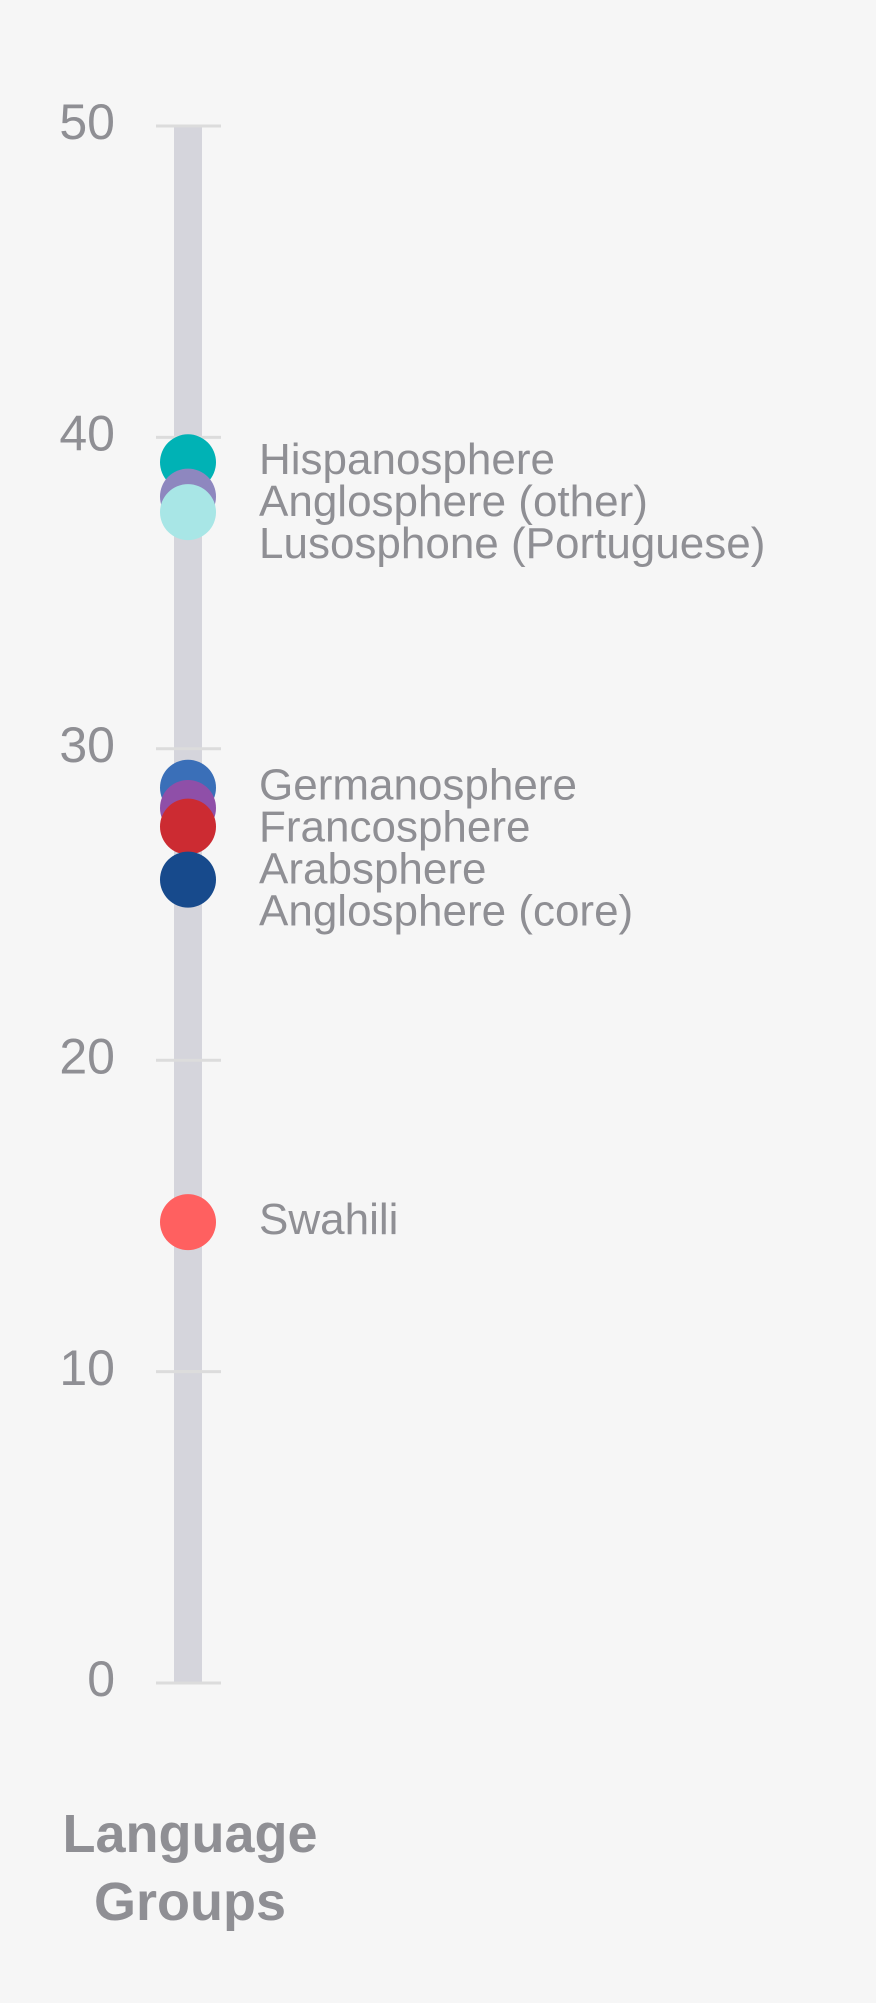 The width and height of the screenshot is (876, 2003). Describe the element at coordinates (512, 543) in the screenshot. I see `point-label: Lusosphone (Portuguese)` at that location.